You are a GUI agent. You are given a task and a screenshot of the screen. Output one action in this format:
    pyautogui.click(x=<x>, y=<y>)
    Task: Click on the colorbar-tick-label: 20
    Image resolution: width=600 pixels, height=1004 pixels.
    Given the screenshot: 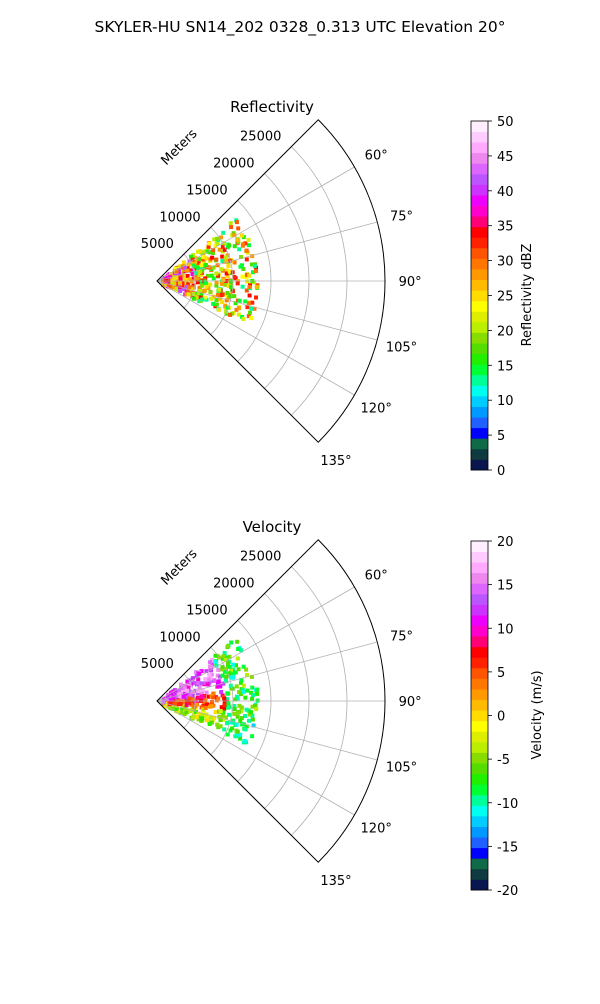 What is the action you would take?
    pyautogui.click(x=505, y=542)
    